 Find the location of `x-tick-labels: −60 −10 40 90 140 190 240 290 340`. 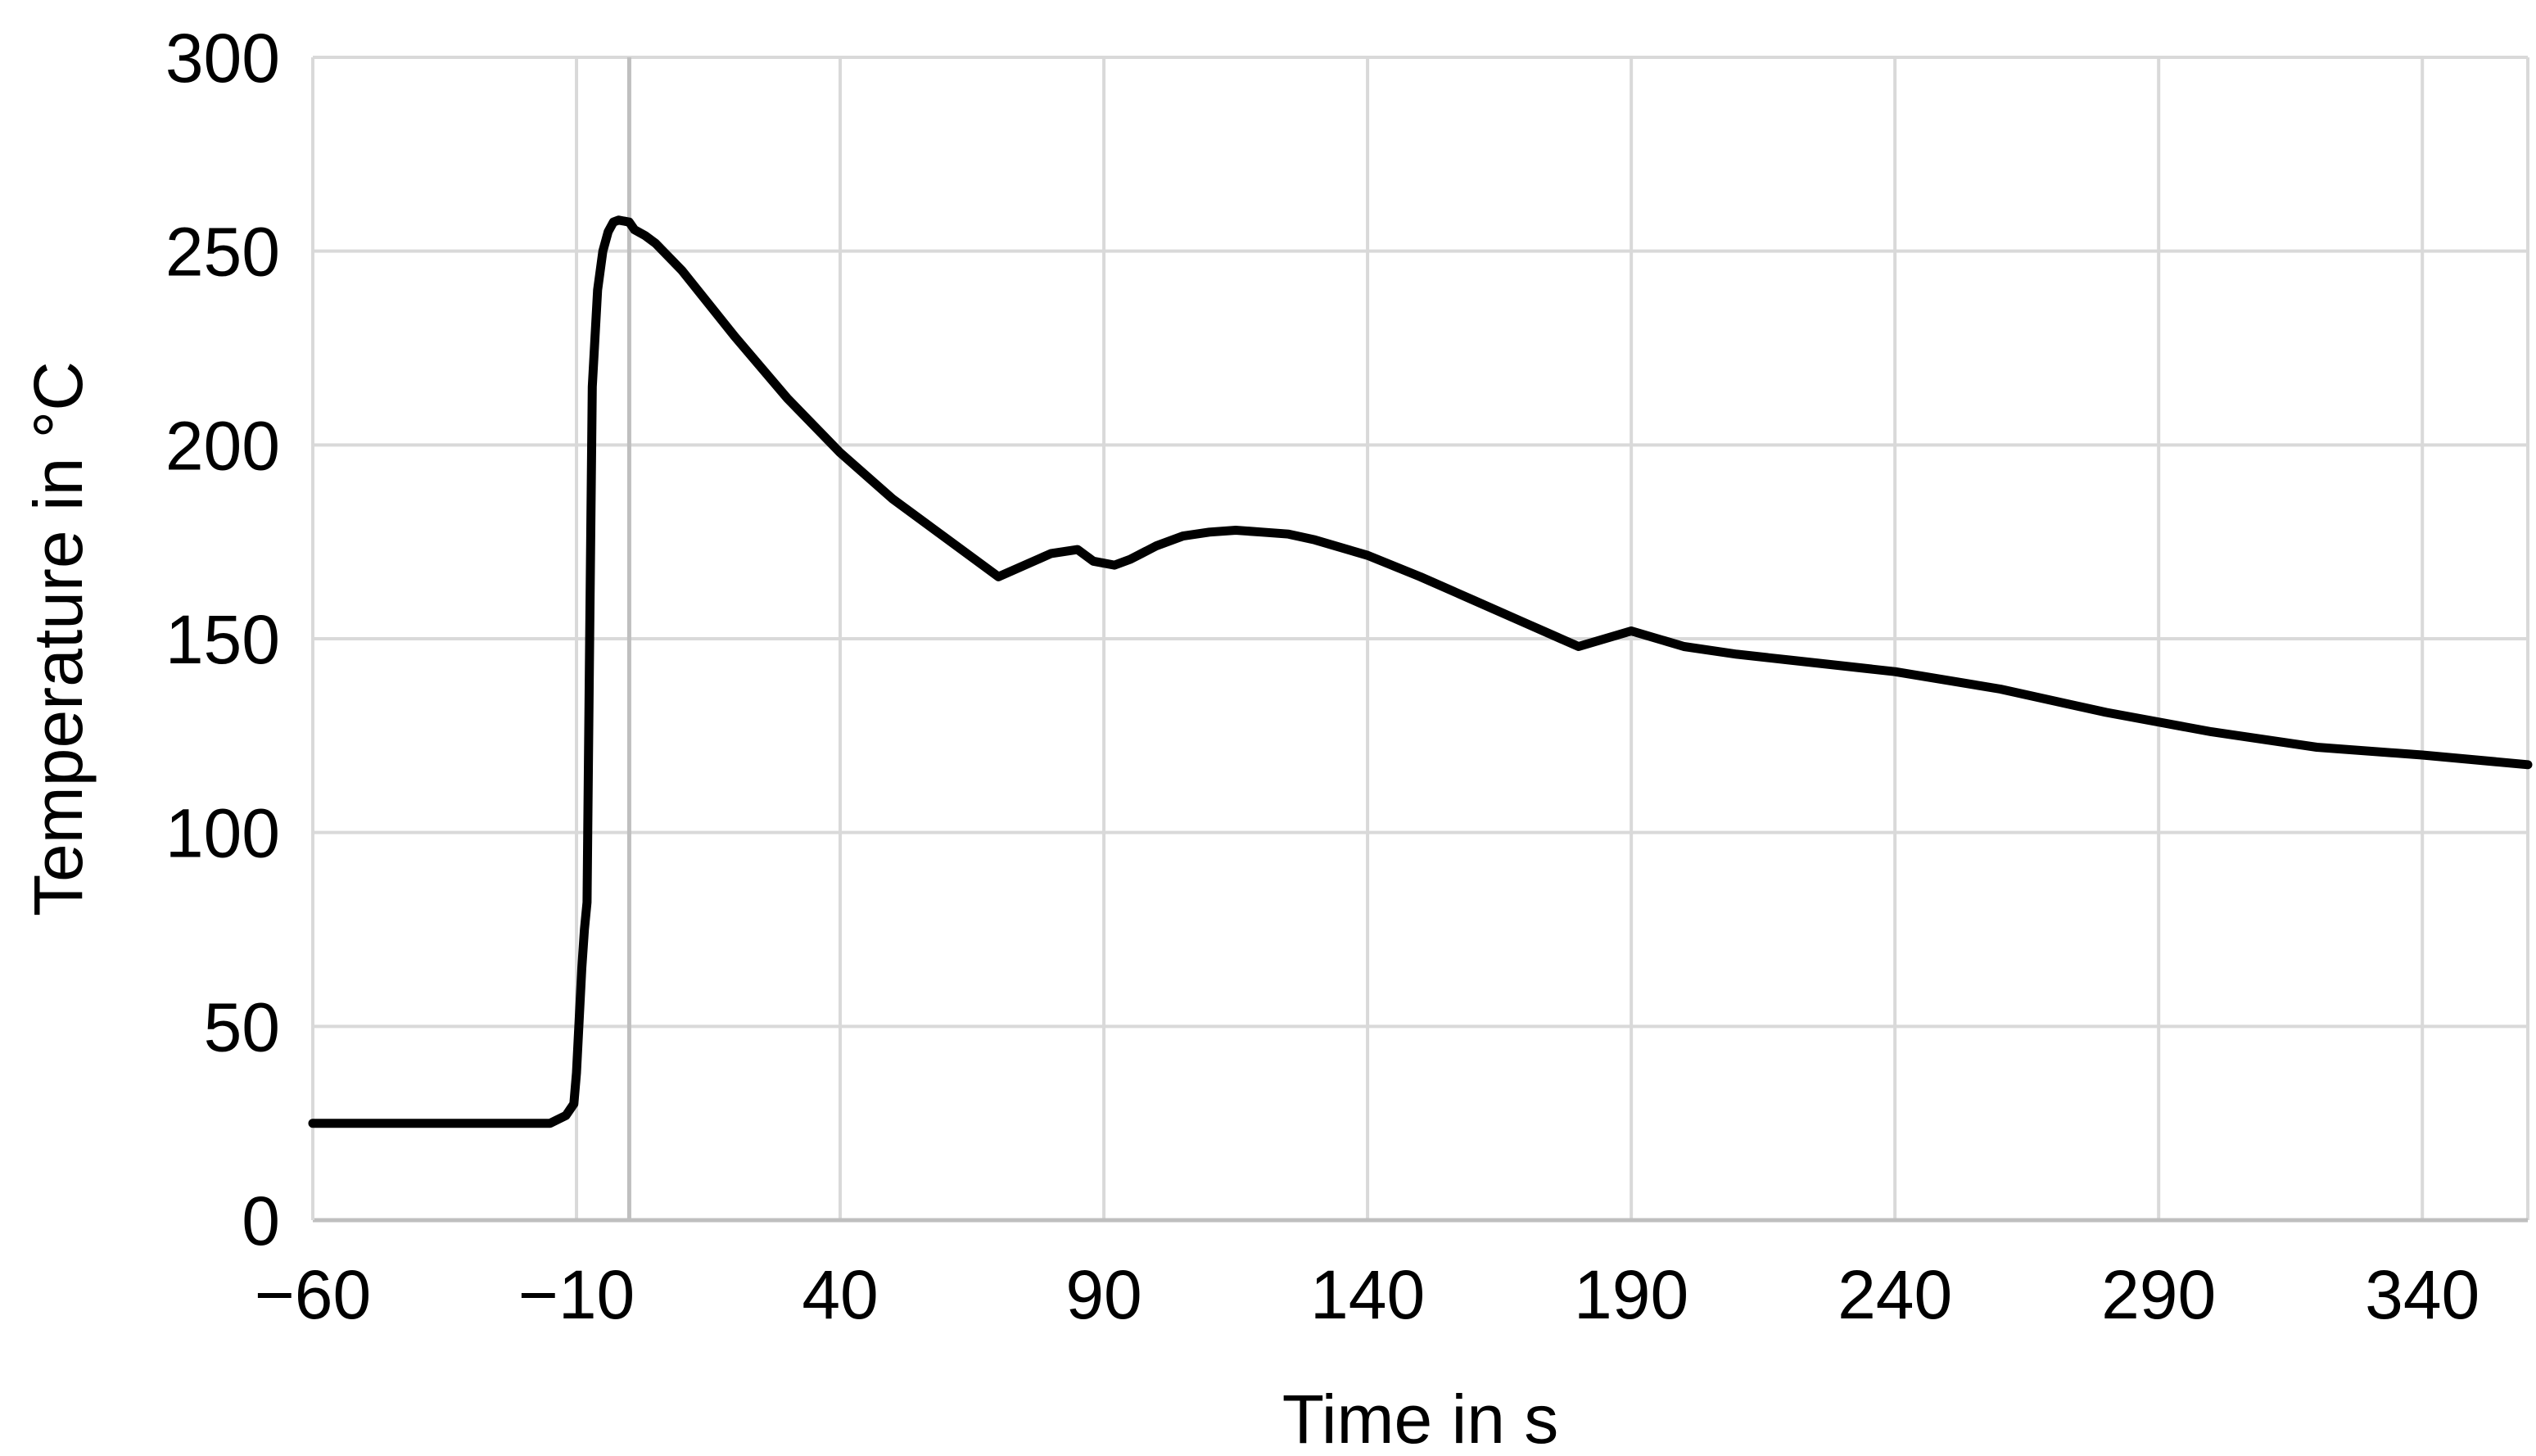

x-tick-labels: −60 −10 40 90 140 190 240 290 340 is located at coordinates (1367, 1295).